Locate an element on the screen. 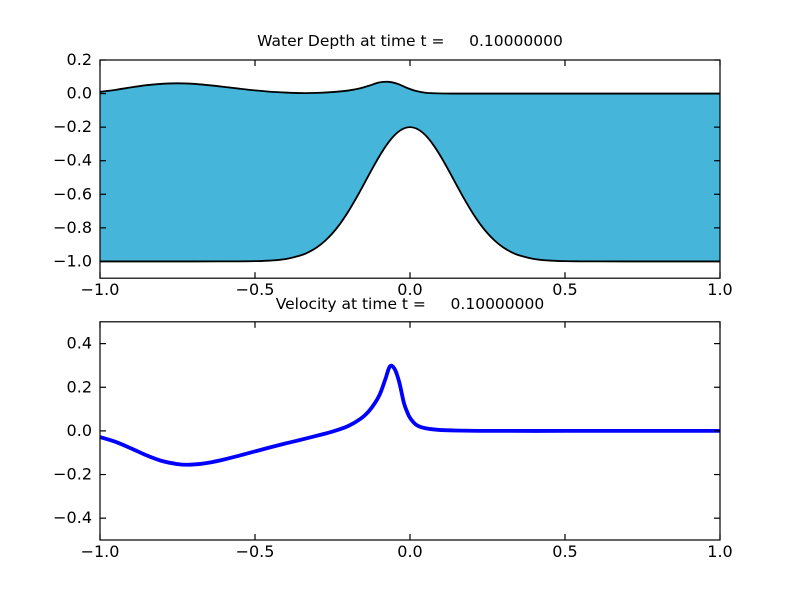 Image resolution: width=800 pixels, height=600 pixels. y-tick-label: 0.4 is located at coordinates (79, 343).